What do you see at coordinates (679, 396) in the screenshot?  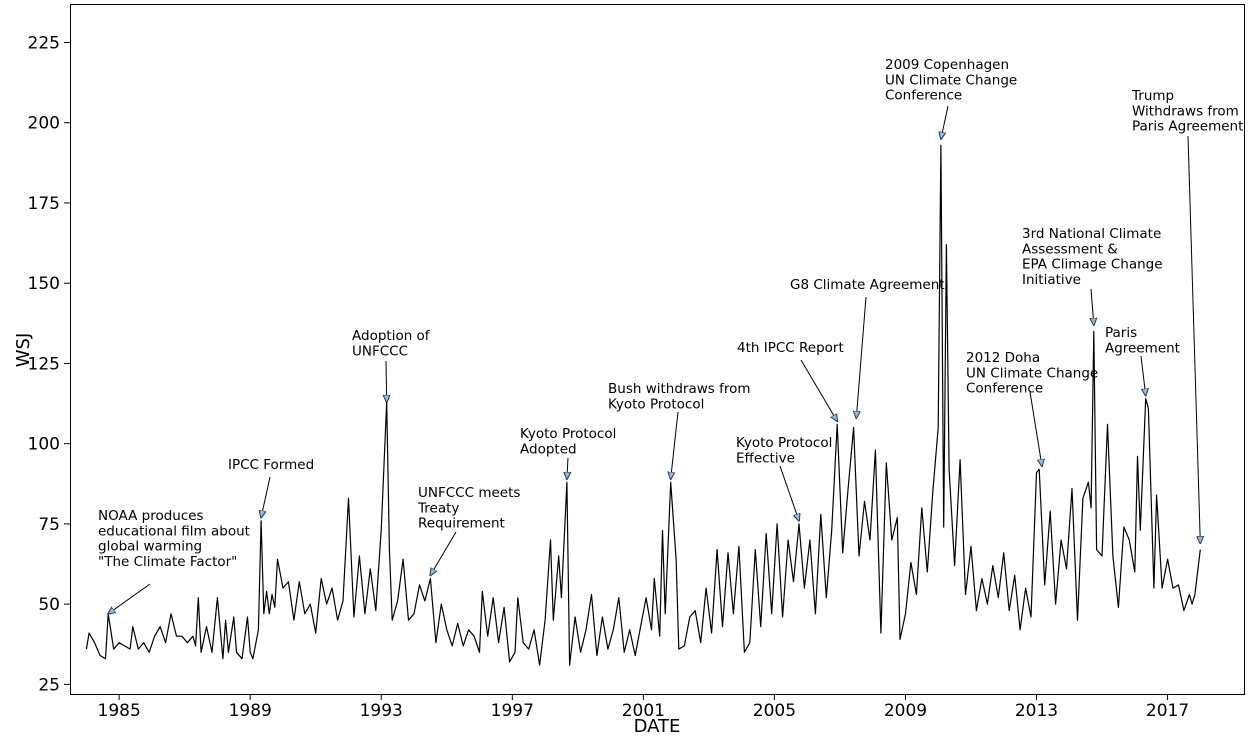 I see `annotation-label: Bush withdraws from Kyoto Protocol` at bounding box center [679, 396].